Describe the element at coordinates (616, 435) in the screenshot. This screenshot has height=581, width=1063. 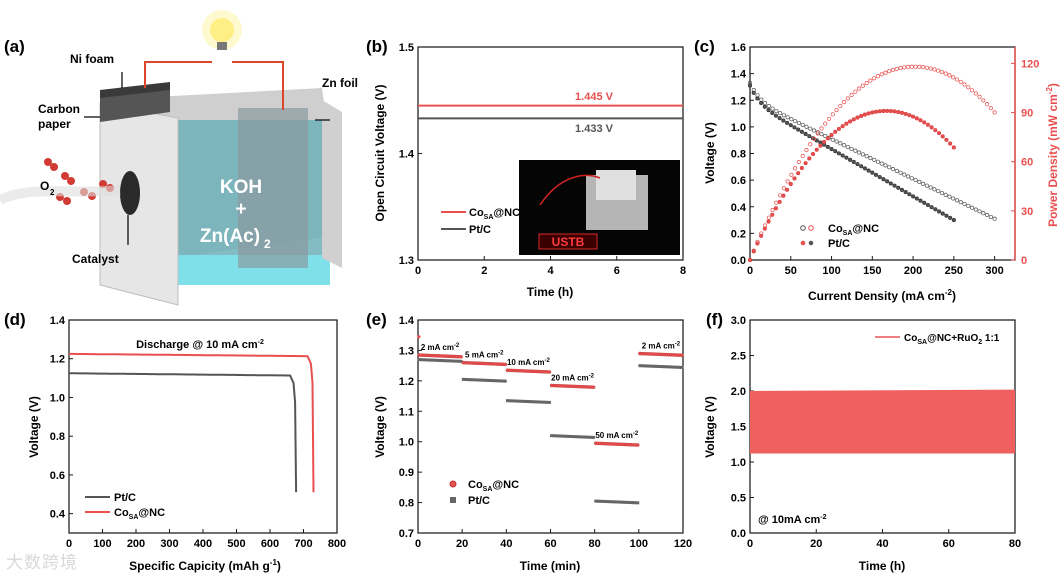
I see `step-label: 50 mA cm-2` at that location.